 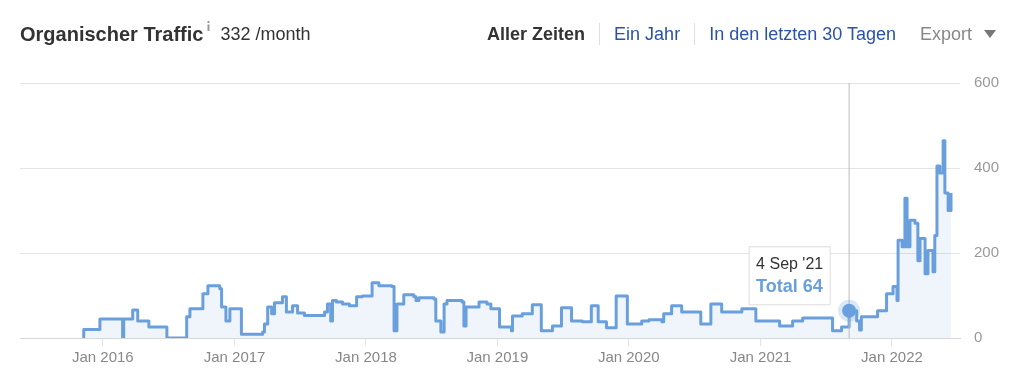 What do you see at coordinates (628, 357) in the screenshot?
I see `x-tick-label: Jan 2020` at bounding box center [628, 357].